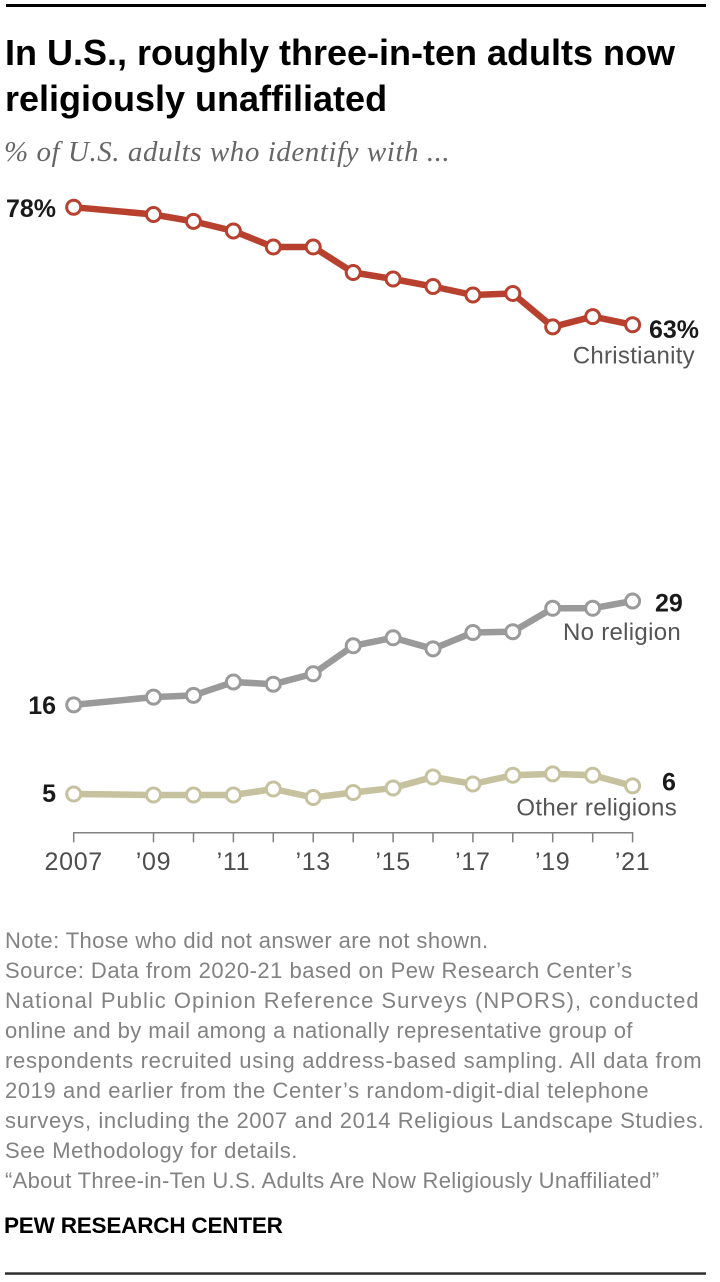 This screenshot has height=1282, width=720. I want to click on svg-text: See Methodology for details., so click(151, 1150).